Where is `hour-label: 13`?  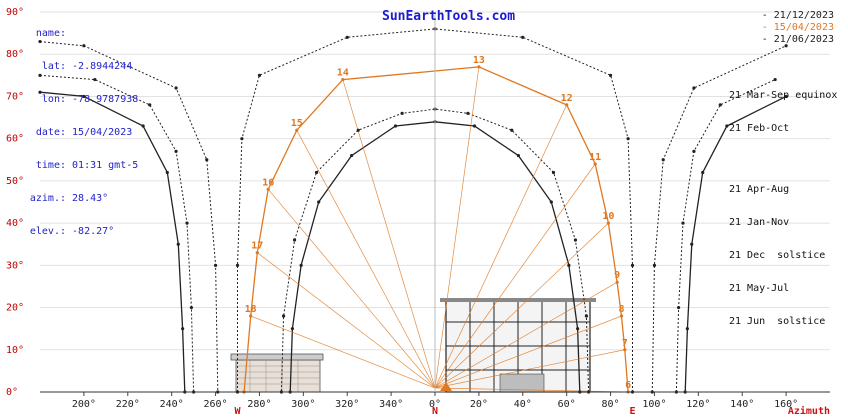
hour-label: 13 is located at coordinates (479, 60).